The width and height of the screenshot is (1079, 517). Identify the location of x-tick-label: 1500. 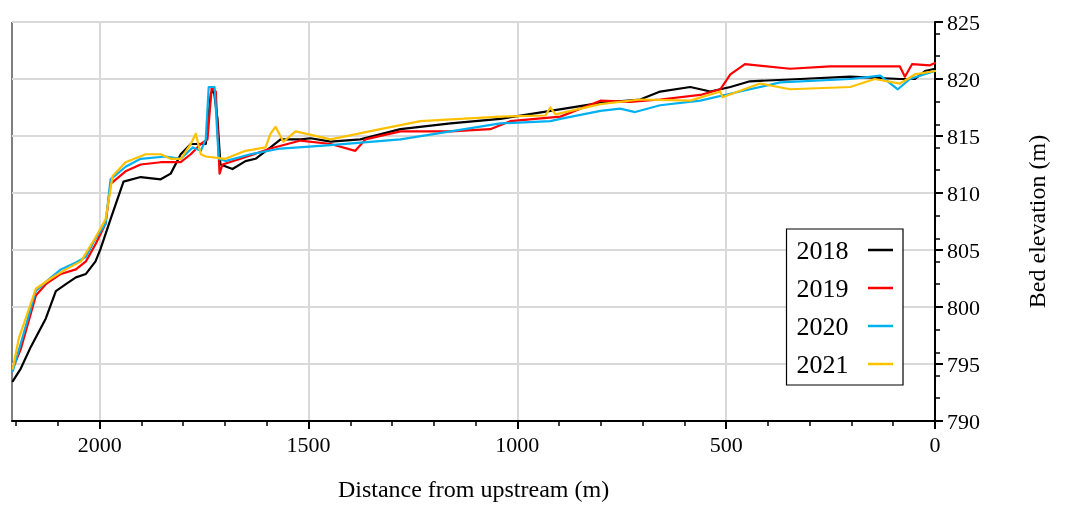
(308, 444).